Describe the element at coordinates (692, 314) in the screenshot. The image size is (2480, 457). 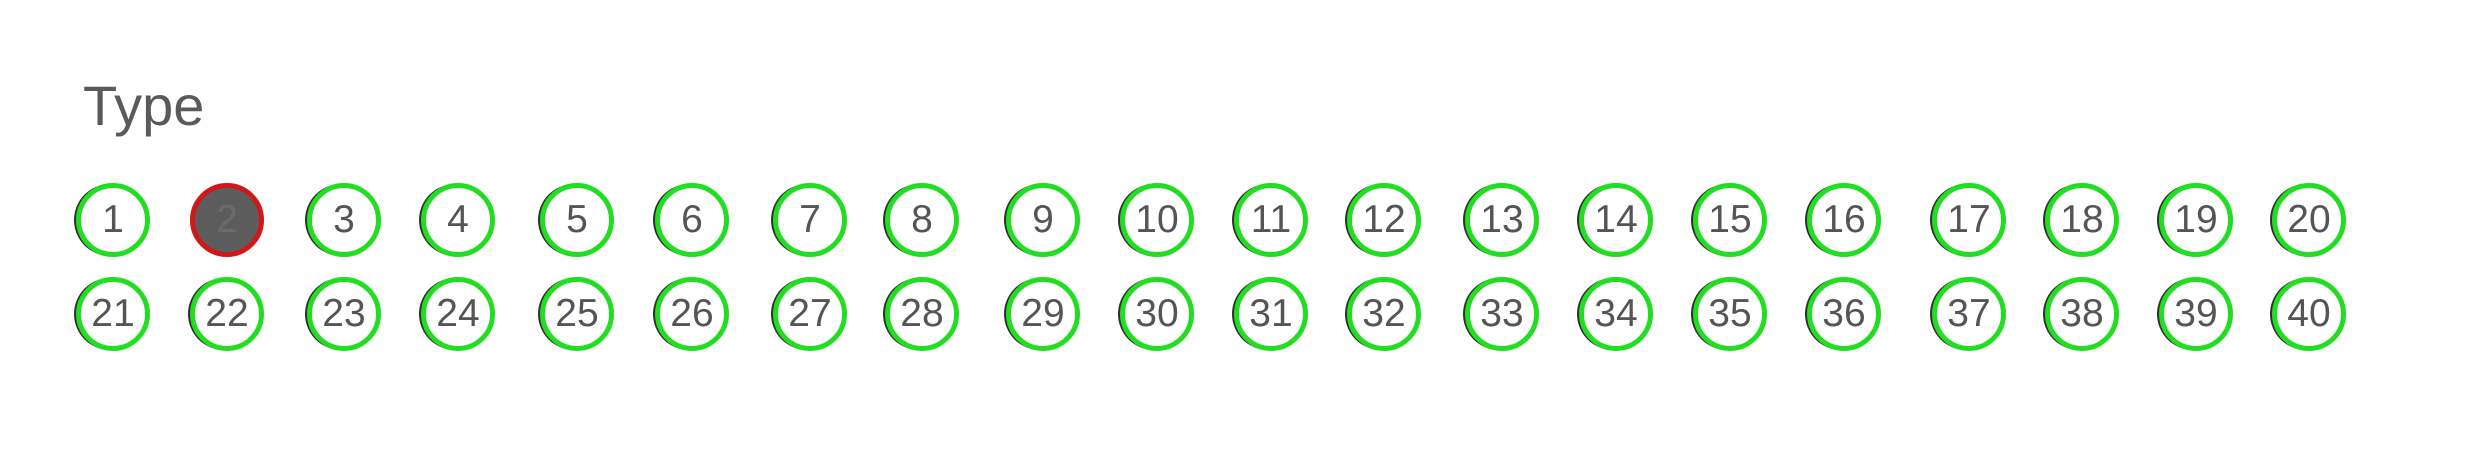
I see `type-option-26: 26` at that location.